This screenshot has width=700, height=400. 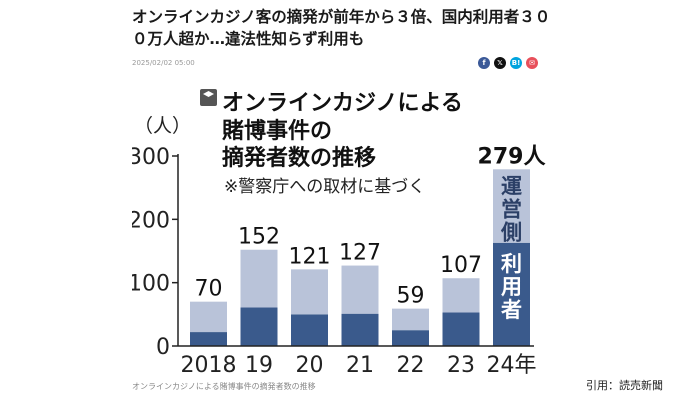 What do you see at coordinates (508, 63) in the screenshot?
I see `share-buttons: f 𝕏 B! ✉` at bounding box center [508, 63].